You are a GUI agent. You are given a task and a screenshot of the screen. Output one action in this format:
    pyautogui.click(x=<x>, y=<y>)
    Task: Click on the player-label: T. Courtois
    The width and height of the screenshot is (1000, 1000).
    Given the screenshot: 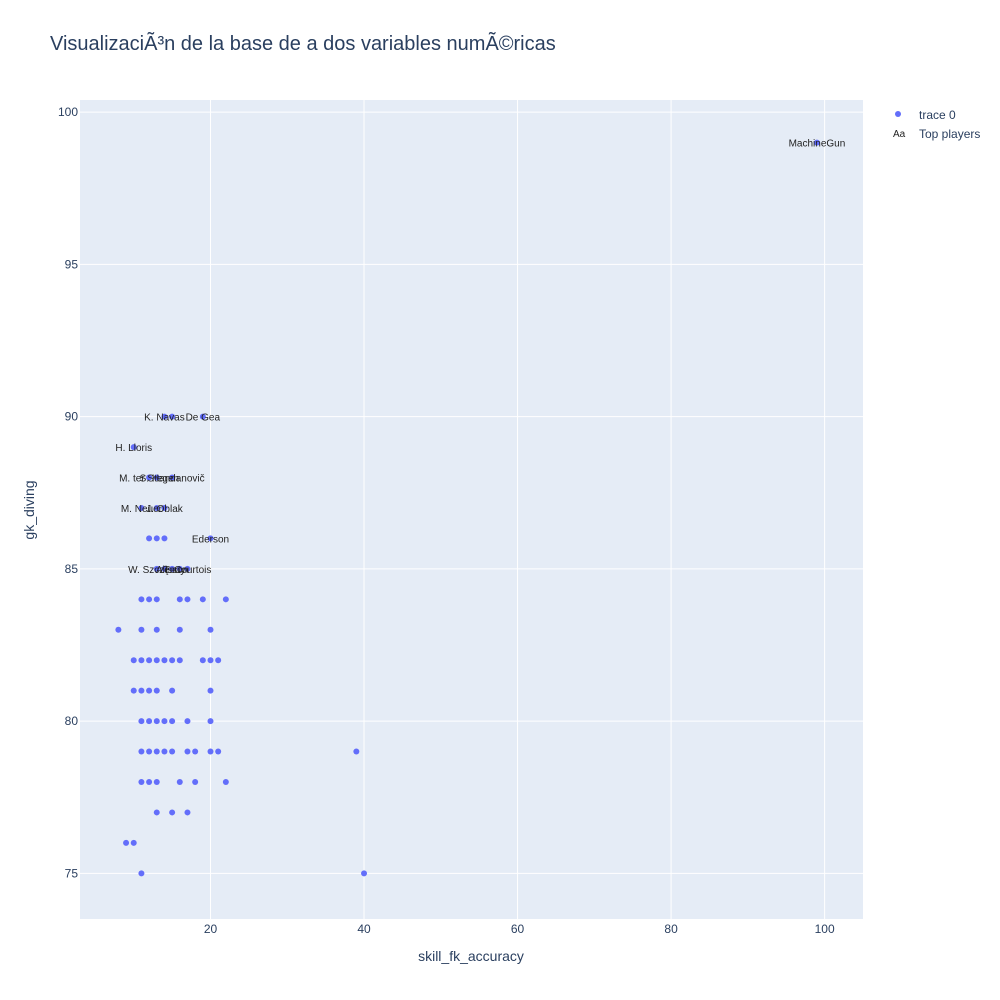 What is the action you would take?
    pyautogui.click(x=188, y=570)
    